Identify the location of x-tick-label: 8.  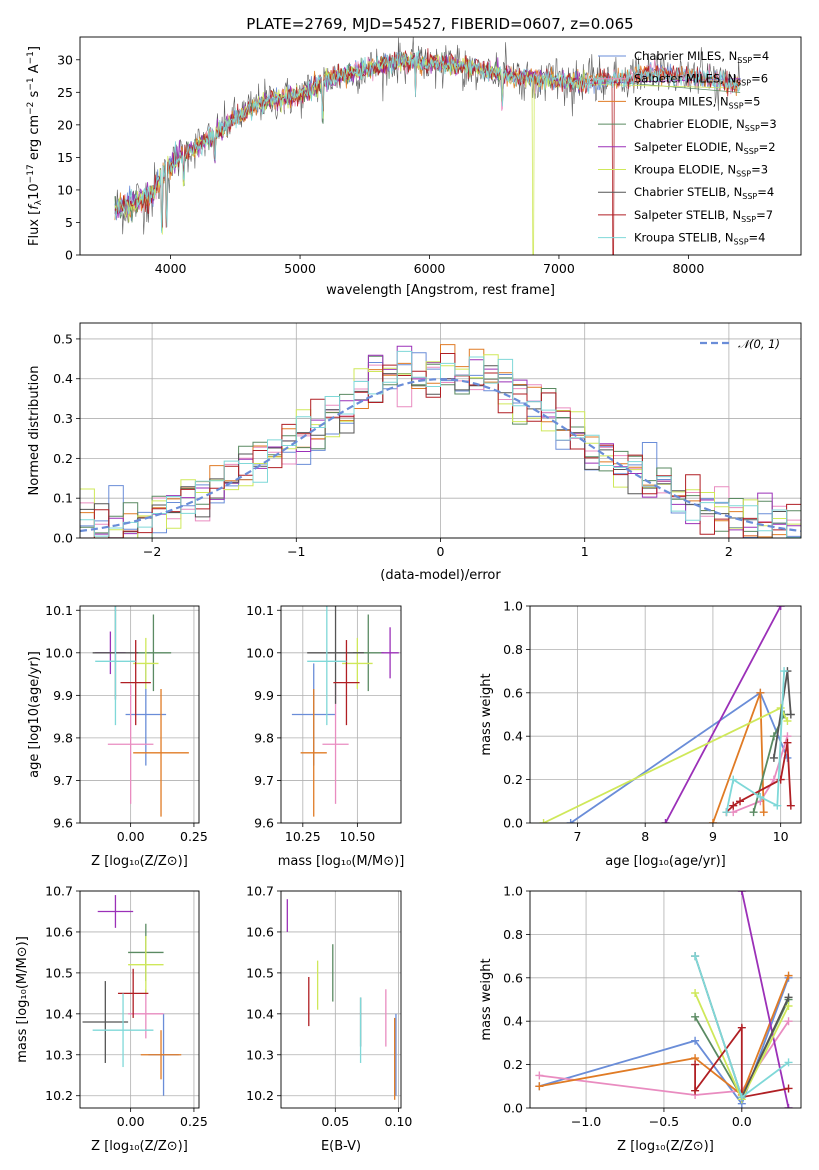
(645, 836).